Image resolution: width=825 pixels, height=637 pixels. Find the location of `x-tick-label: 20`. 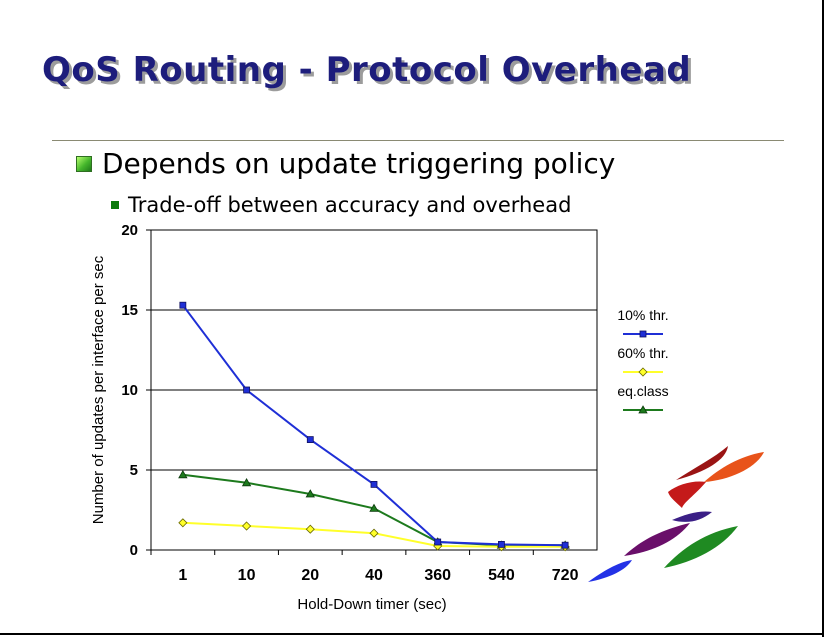

x-tick-label: 20 is located at coordinates (310, 575).